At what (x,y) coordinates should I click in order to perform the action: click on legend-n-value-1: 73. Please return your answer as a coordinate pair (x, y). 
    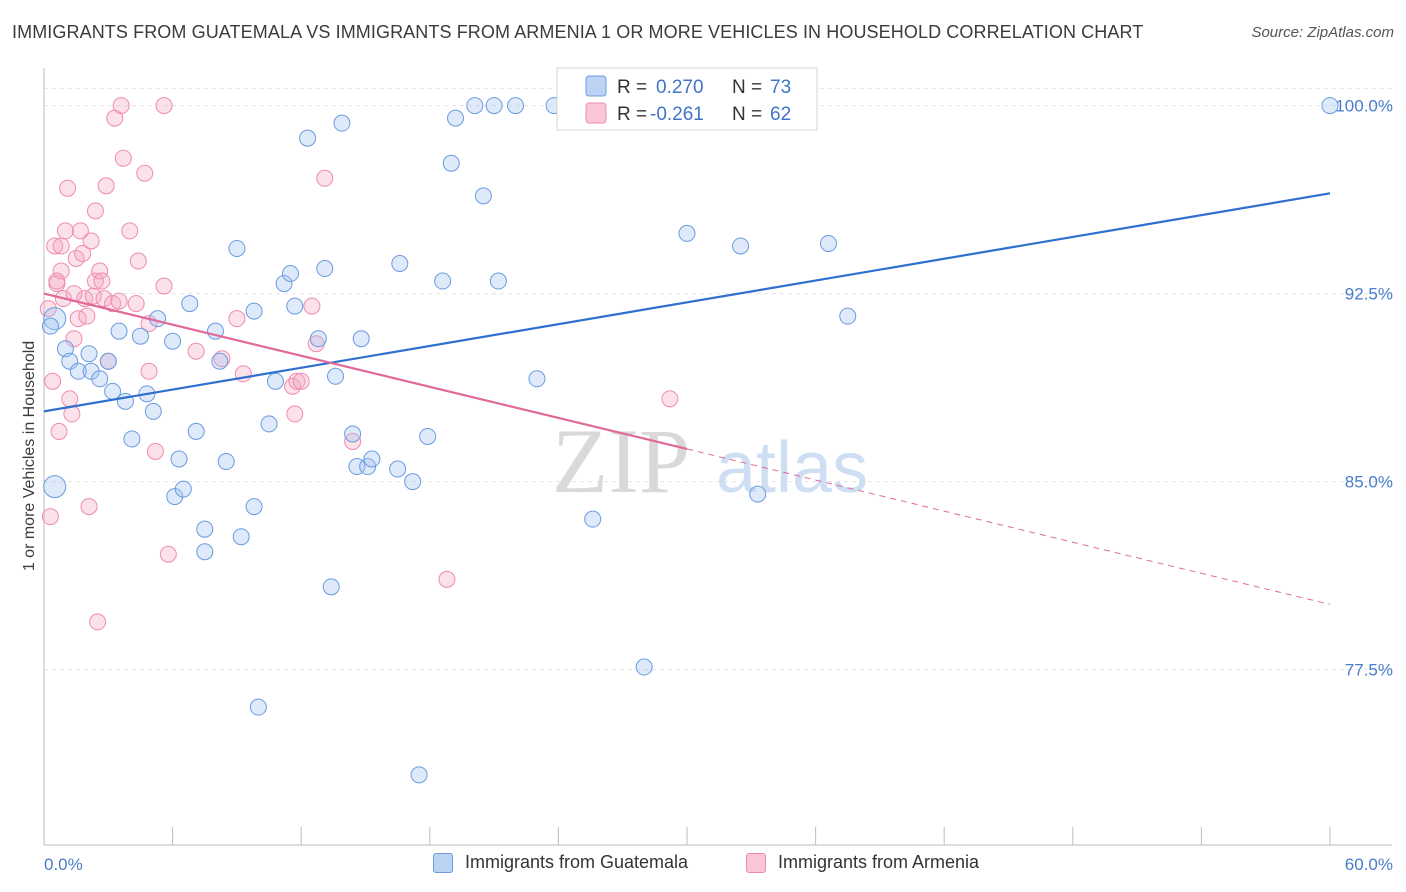
    Looking at the image, I should click on (780, 87).